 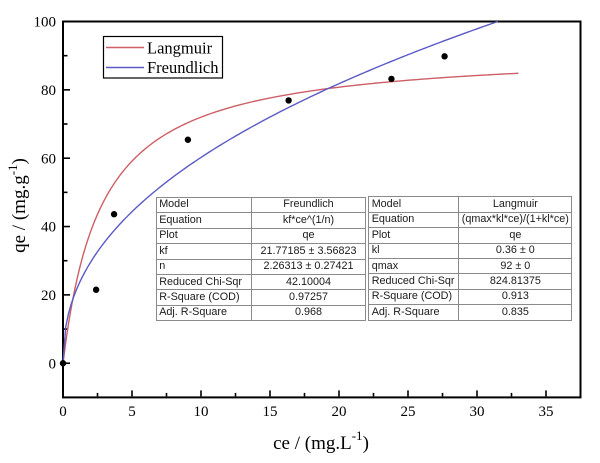 I want to click on svg-text: 35, so click(x=546, y=412).